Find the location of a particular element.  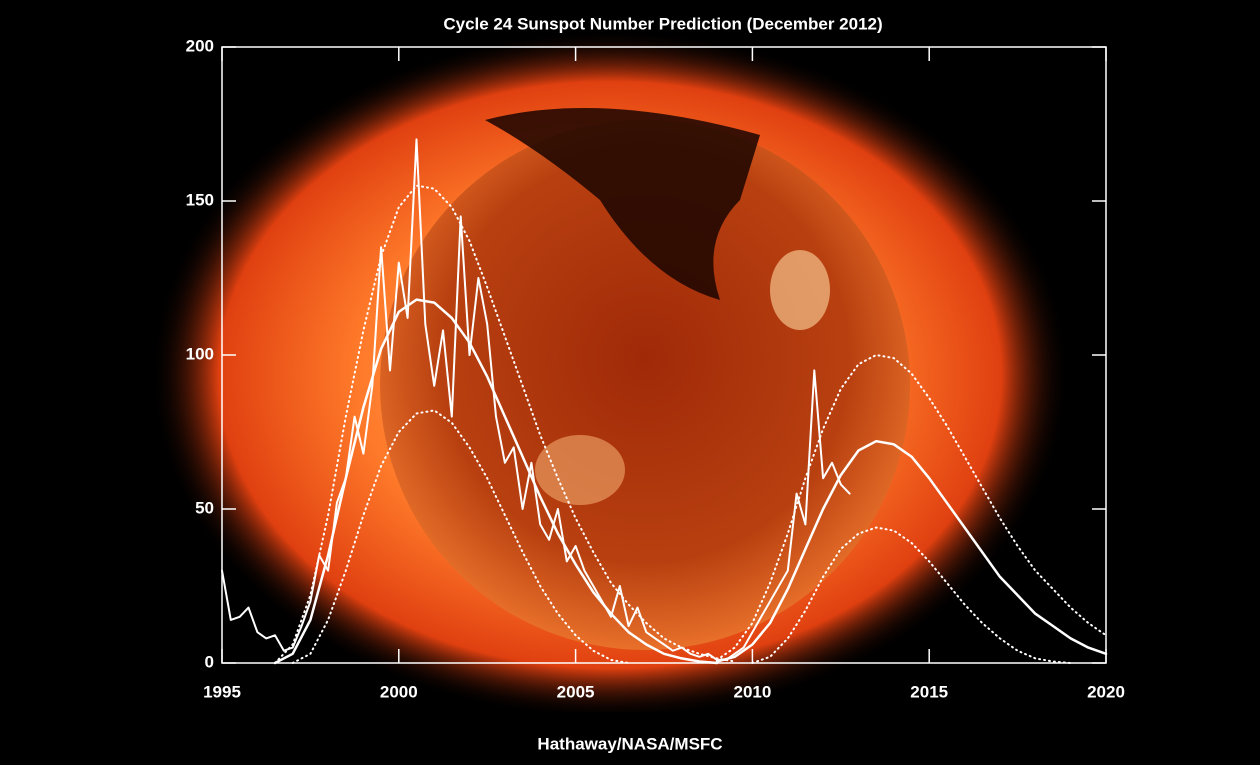

x-tick-label: 2000 is located at coordinates (399, 691).